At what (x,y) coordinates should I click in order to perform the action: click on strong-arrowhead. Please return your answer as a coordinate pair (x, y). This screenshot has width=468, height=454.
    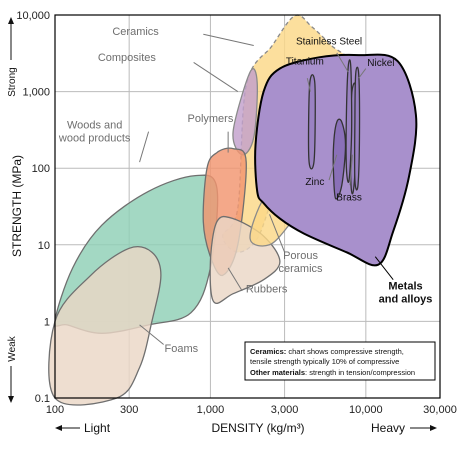
    Looking at the image, I should click on (11, 20).